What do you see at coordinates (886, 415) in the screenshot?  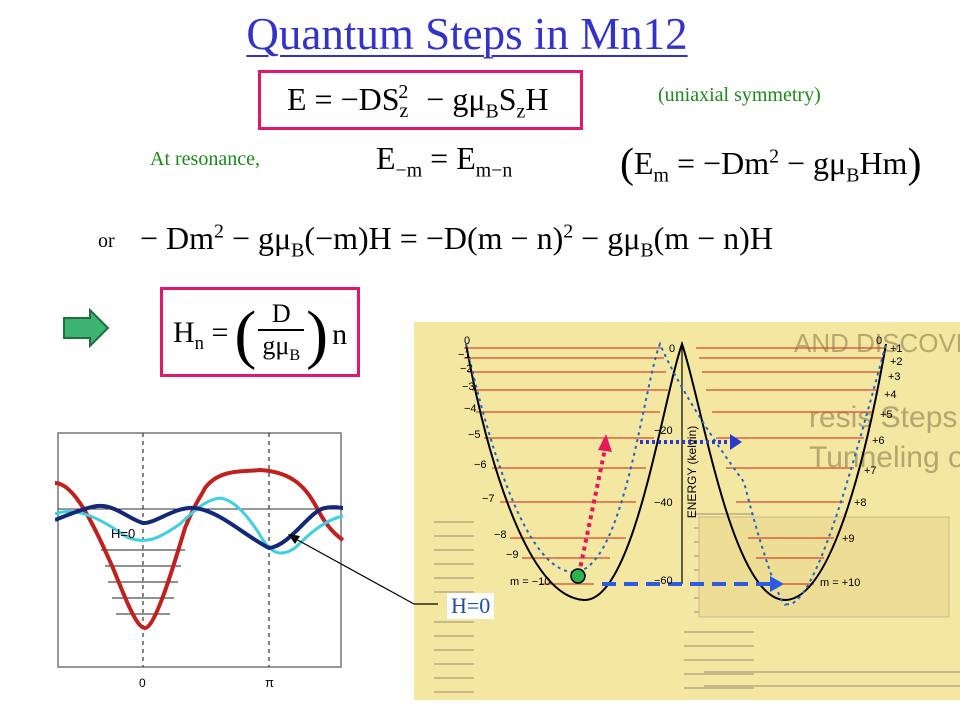 I see `svg-text: +5` at bounding box center [886, 415].